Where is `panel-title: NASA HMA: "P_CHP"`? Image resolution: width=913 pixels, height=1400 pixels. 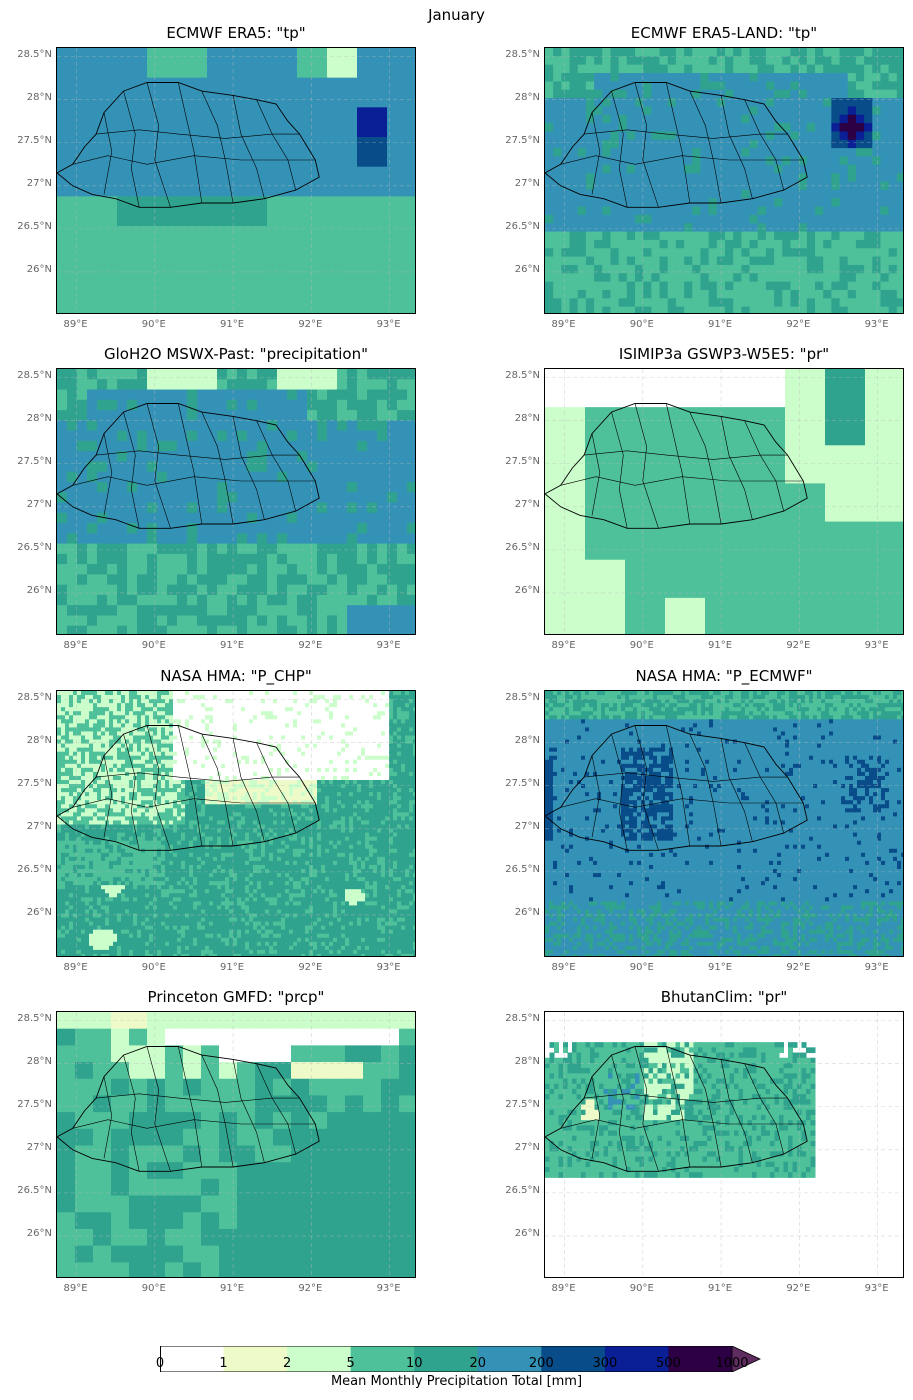
panel-title: NASA HMA: "P_CHP" is located at coordinates (236, 676).